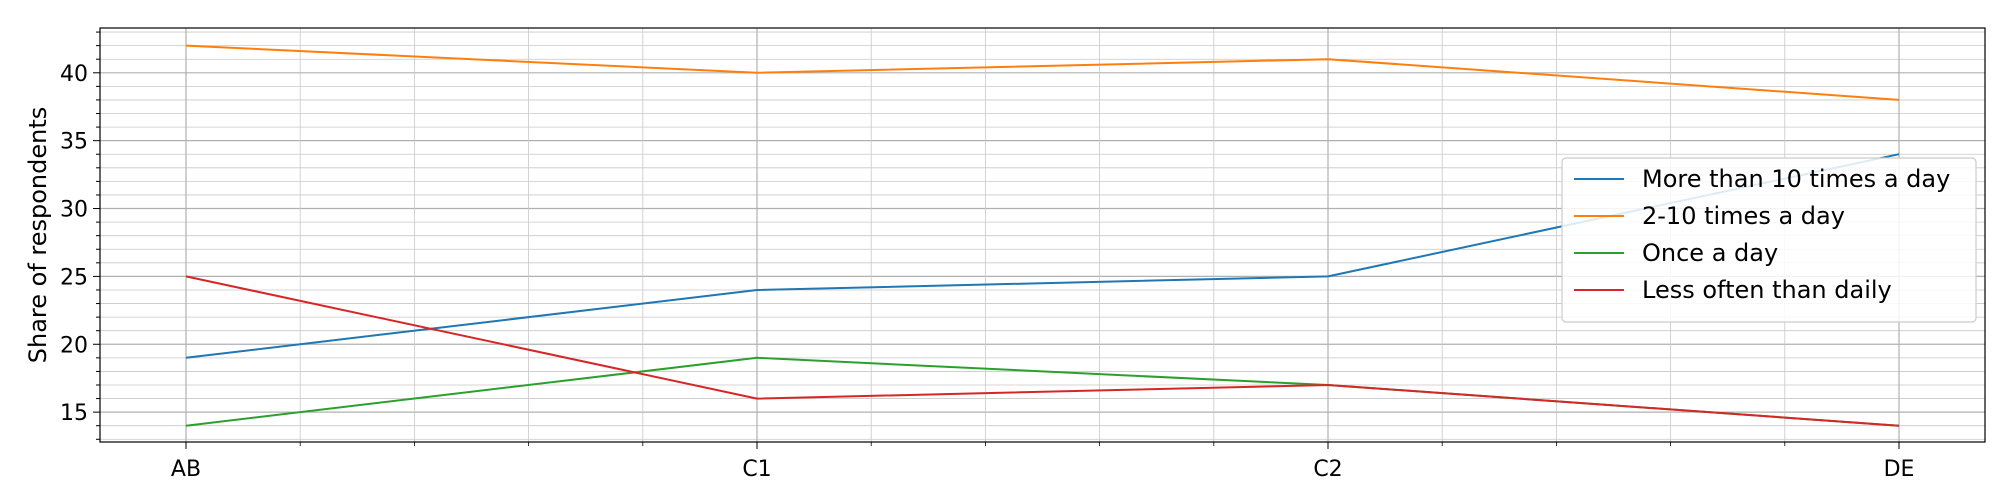  Describe the element at coordinates (1710, 253) in the screenshot. I see `legend-label: Once a day` at that location.